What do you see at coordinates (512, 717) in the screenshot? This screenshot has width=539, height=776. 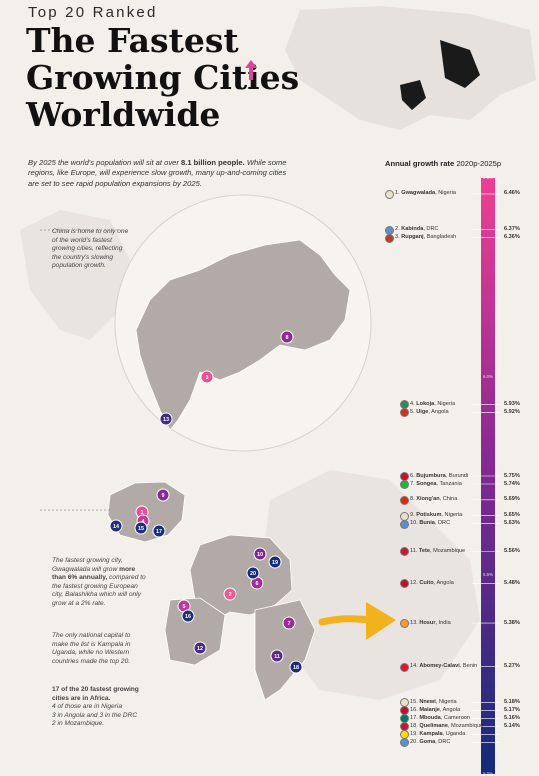 I see `growth-value-label: 5.16%` at bounding box center [512, 717].